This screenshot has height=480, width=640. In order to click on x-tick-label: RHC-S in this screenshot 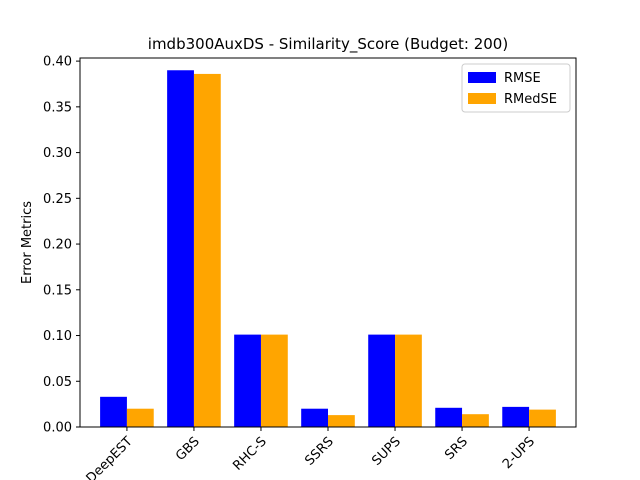, I will do `click(249, 453)`.